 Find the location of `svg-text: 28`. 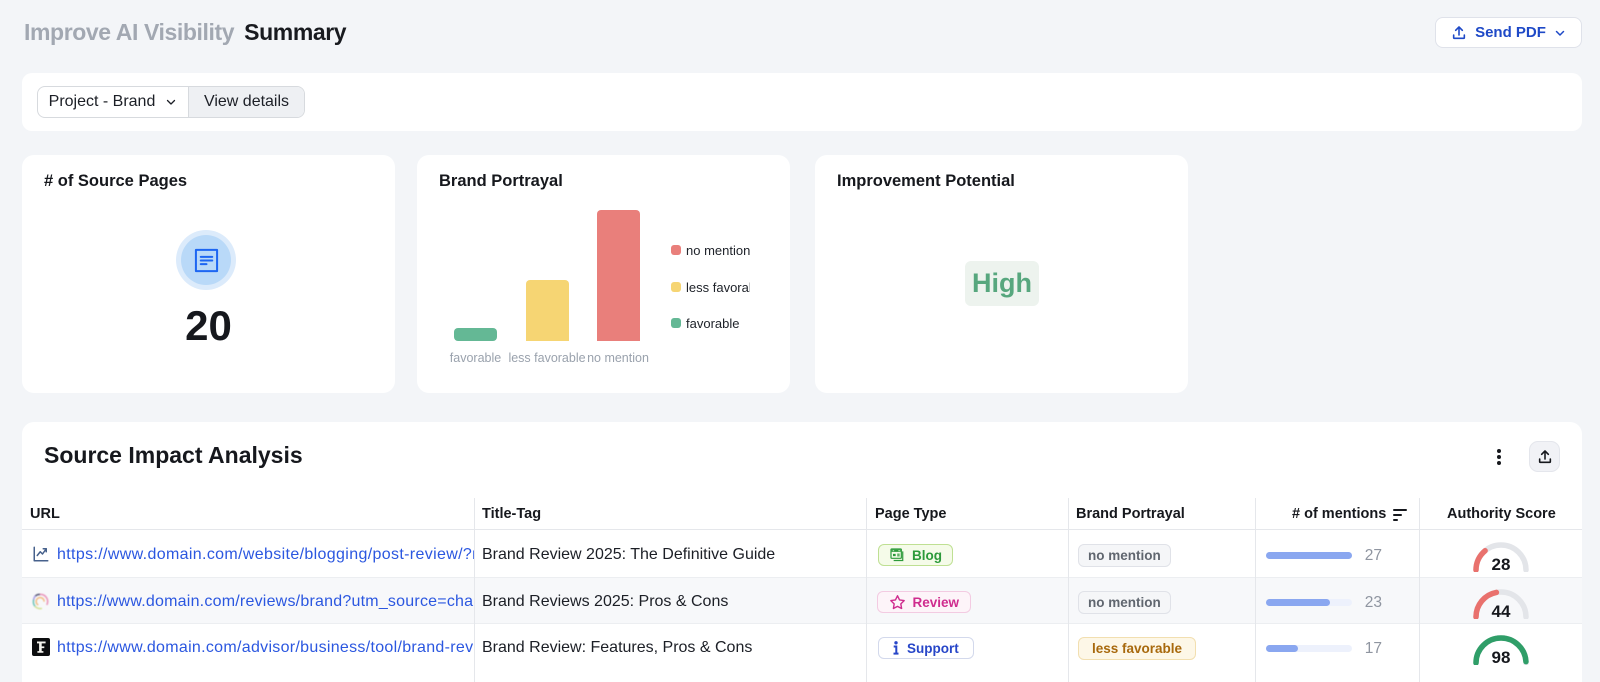

svg-text: 28 is located at coordinates (1501, 563).